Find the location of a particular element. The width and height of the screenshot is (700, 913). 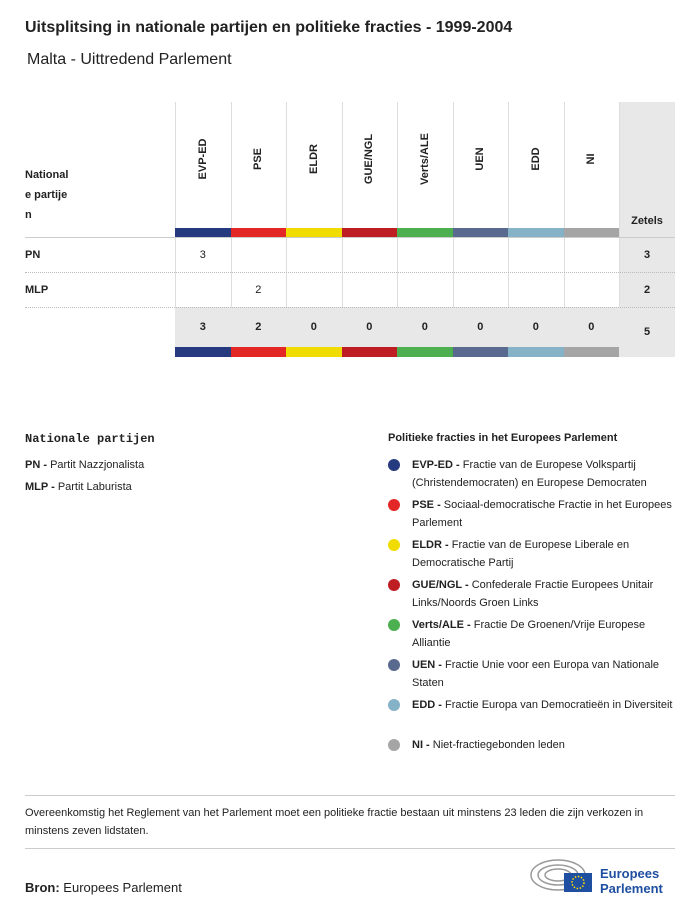

legend-item: PN - Partit Nazzjonalista is located at coordinates (84, 465).